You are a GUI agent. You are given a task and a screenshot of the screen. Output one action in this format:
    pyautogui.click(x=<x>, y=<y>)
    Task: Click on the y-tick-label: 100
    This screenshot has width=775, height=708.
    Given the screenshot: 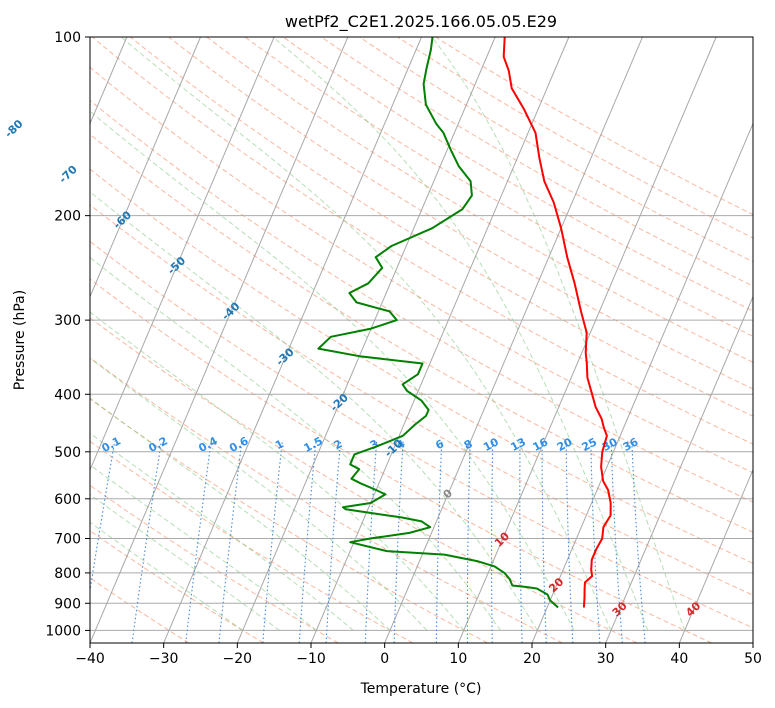 What is the action you would take?
    pyautogui.click(x=67, y=38)
    